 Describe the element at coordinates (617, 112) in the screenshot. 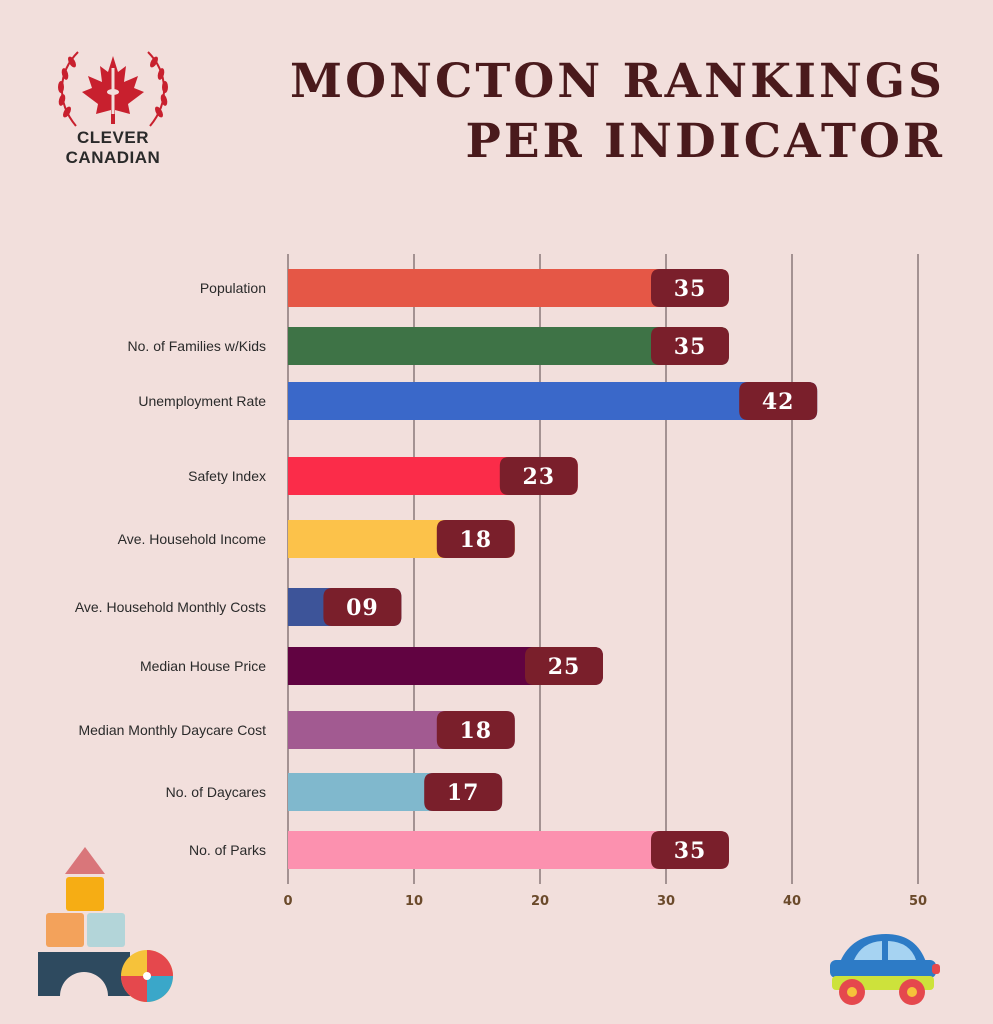

I see `page-title: MONCTON RANKINGS PER INDICATOR` at that location.